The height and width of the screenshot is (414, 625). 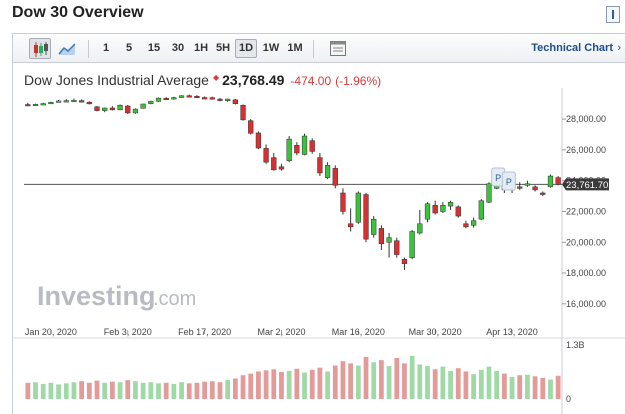 I want to click on down-arrow-icon: ◆, so click(x=216, y=77).